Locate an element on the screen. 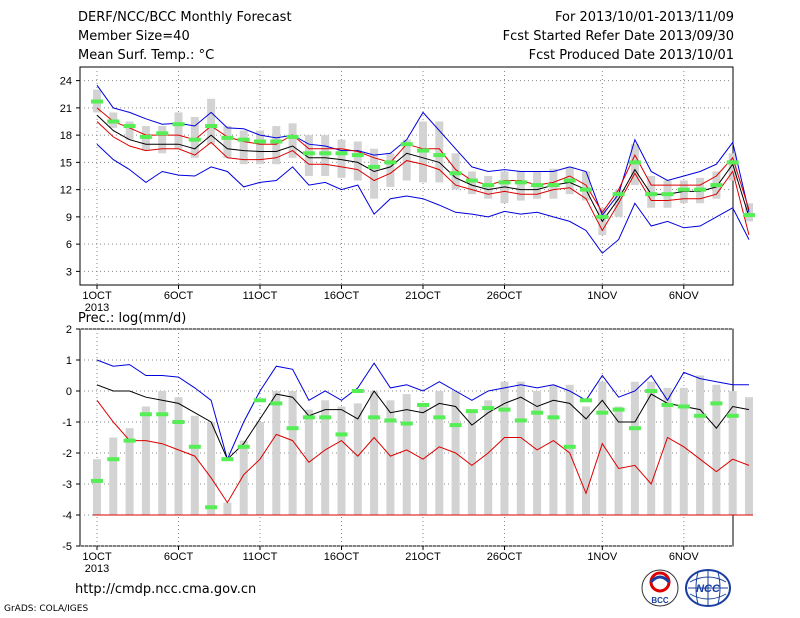 The image size is (800, 618). ncc-logo: NCC is located at coordinates (708, 588).